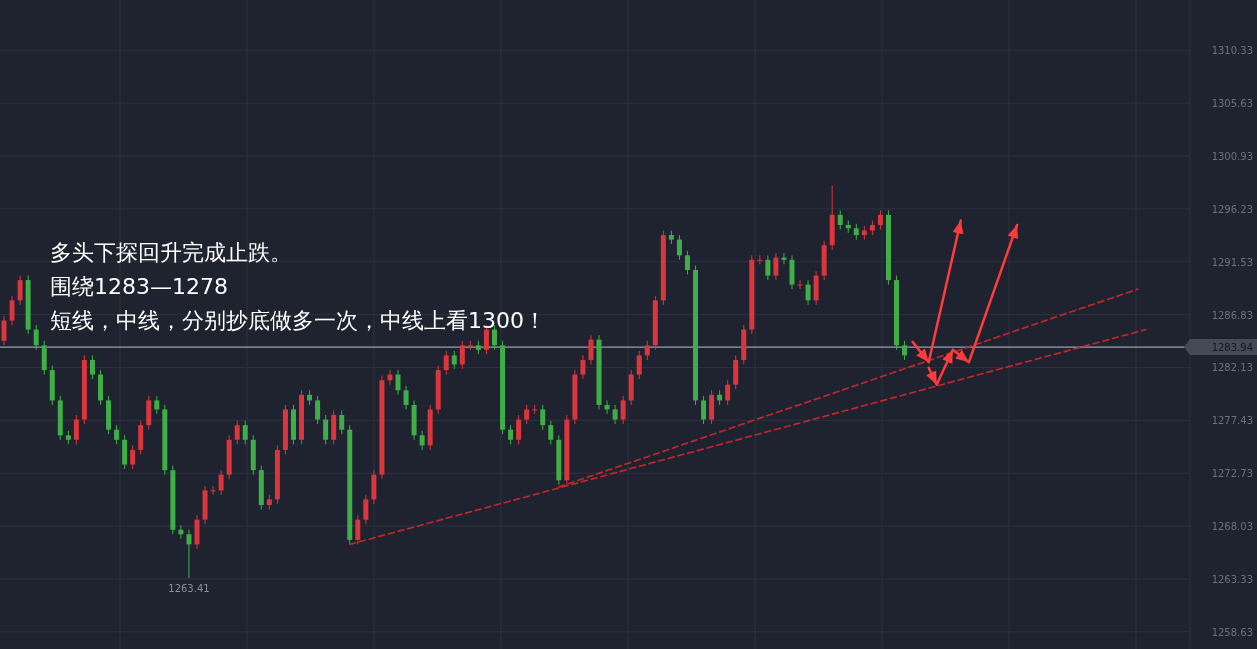 The width and height of the screenshot is (1257, 649). Describe the element at coordinates (1232, 104) in the screenshot. I see `y-tick-label: 1305.63` at that location.